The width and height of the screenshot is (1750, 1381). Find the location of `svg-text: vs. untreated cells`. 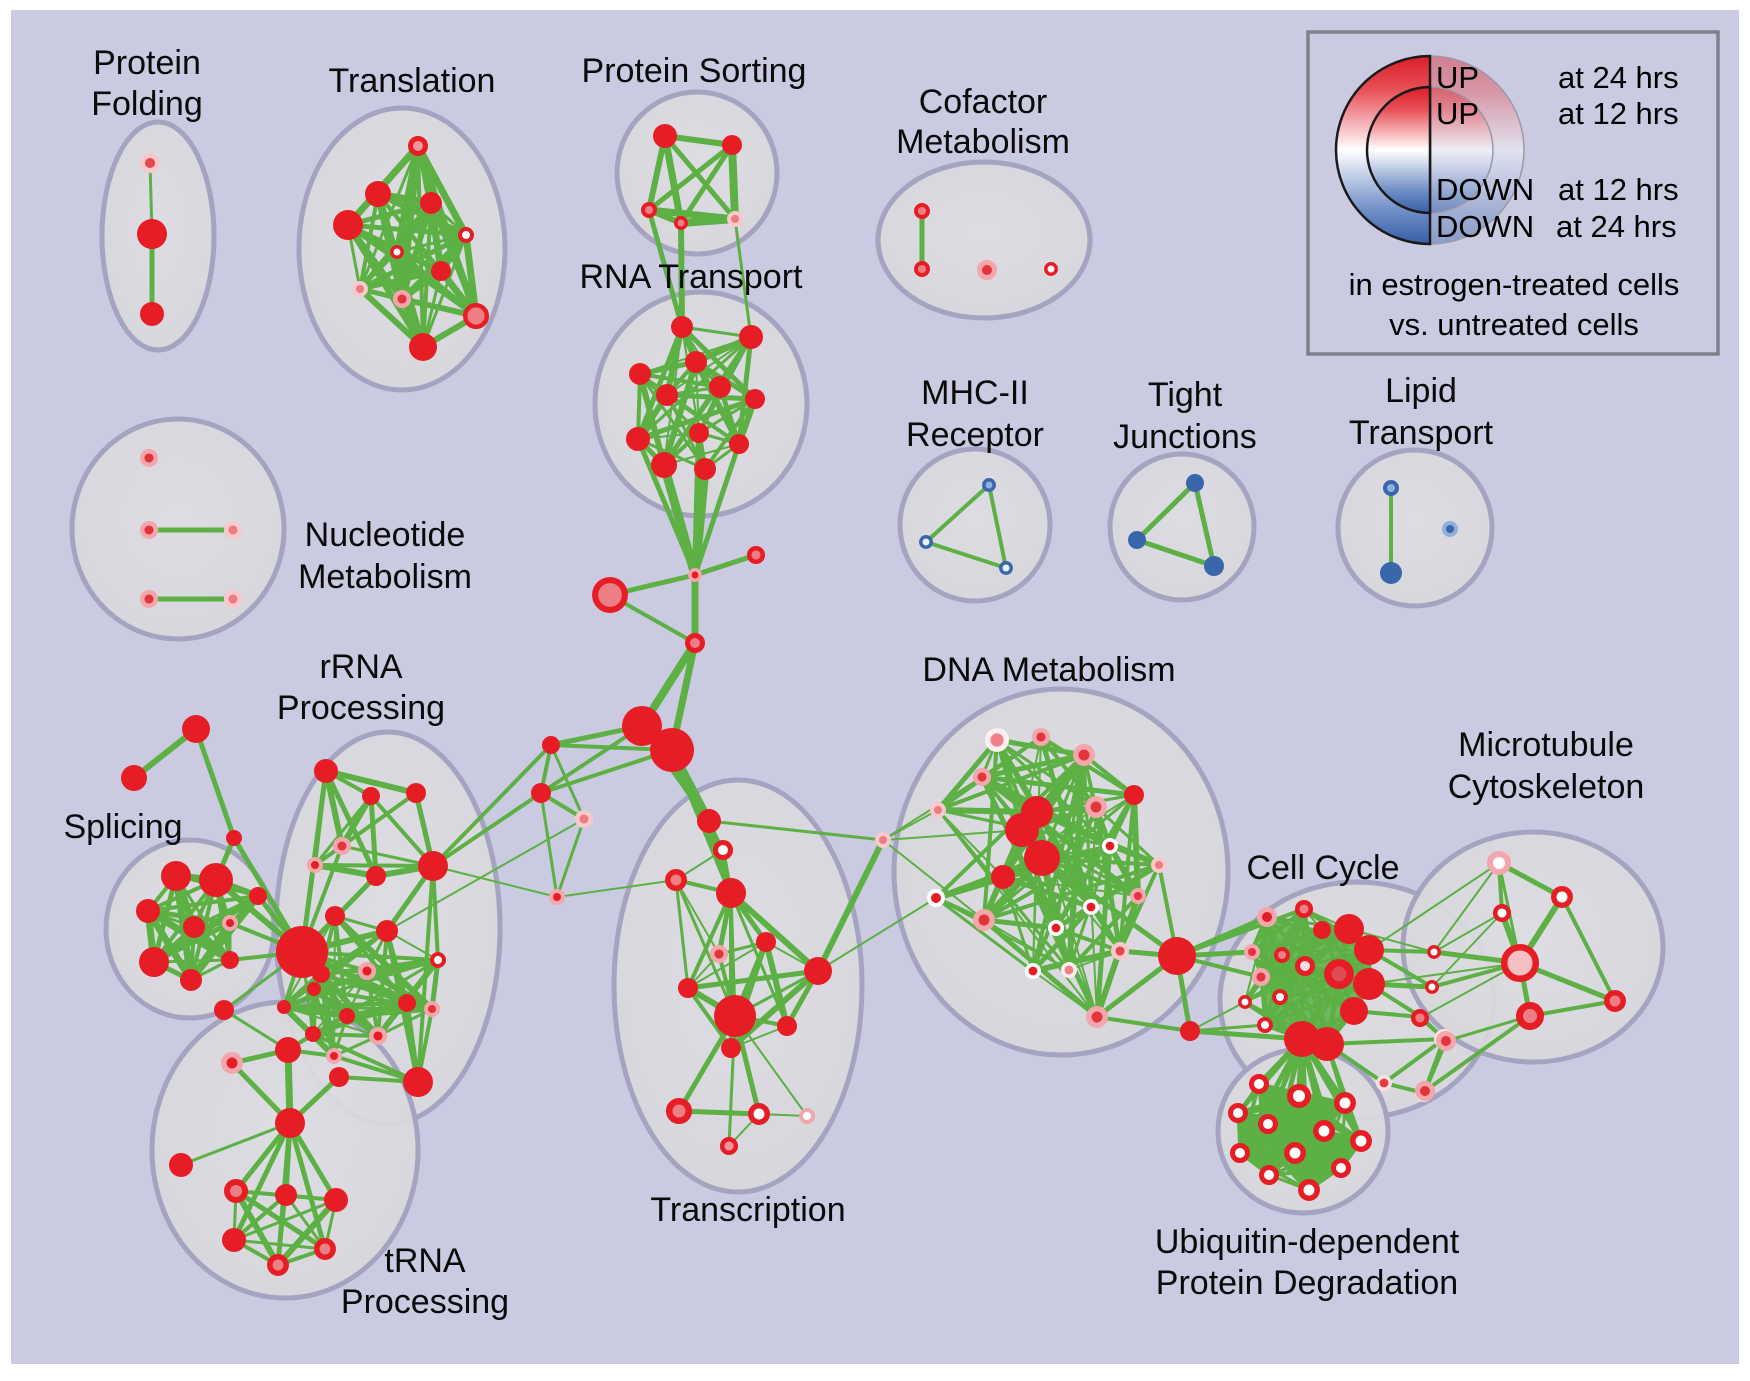

svg-text: vs. untreated cells is located at coordinates (1514, 324).